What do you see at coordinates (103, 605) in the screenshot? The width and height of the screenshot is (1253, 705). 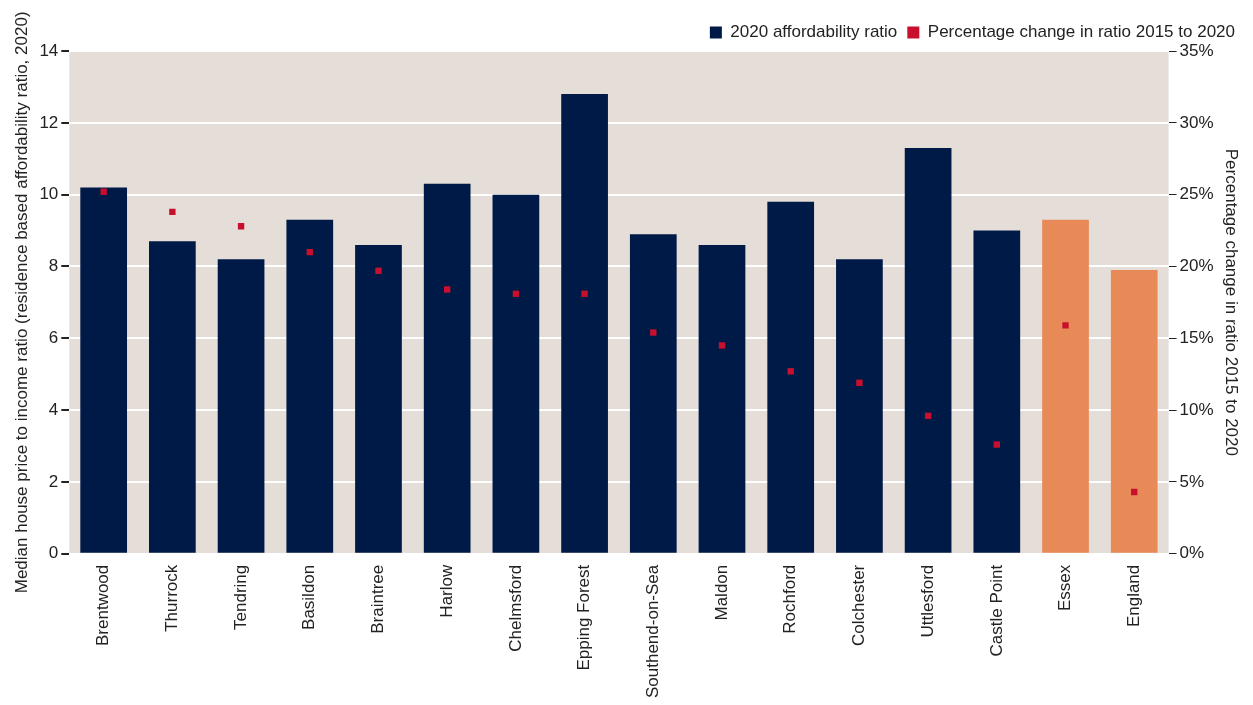 I see `x-tick-label: Brentwood` at bounding box center [103, 605].